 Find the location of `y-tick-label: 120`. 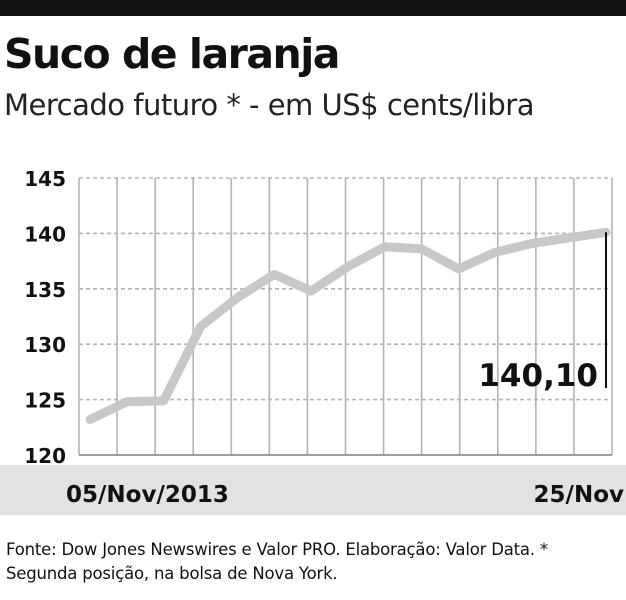

y-tick-label: 120 is located at coordinates (45, 456).